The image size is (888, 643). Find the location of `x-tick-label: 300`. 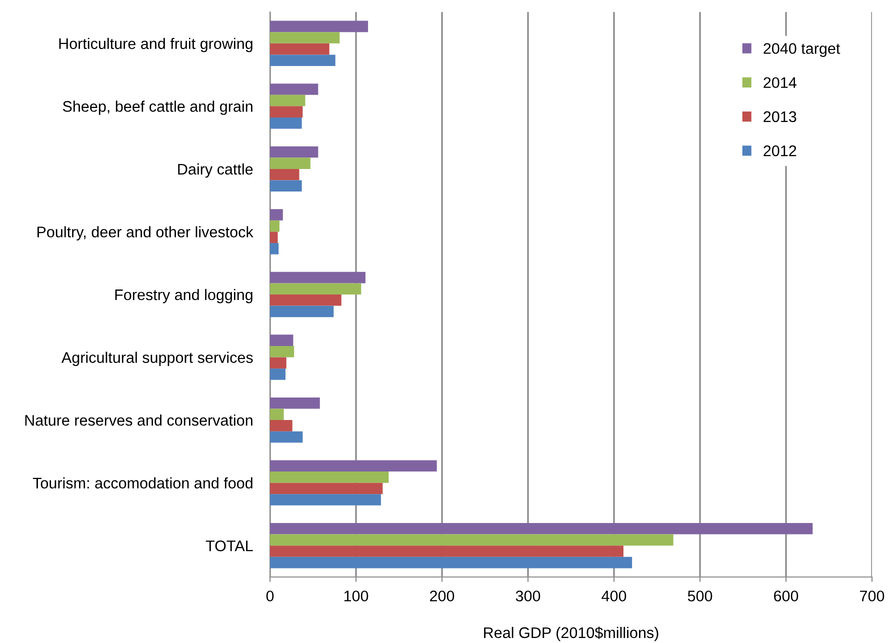

x-tick-label: 300 is located at coordinates (528, 596).